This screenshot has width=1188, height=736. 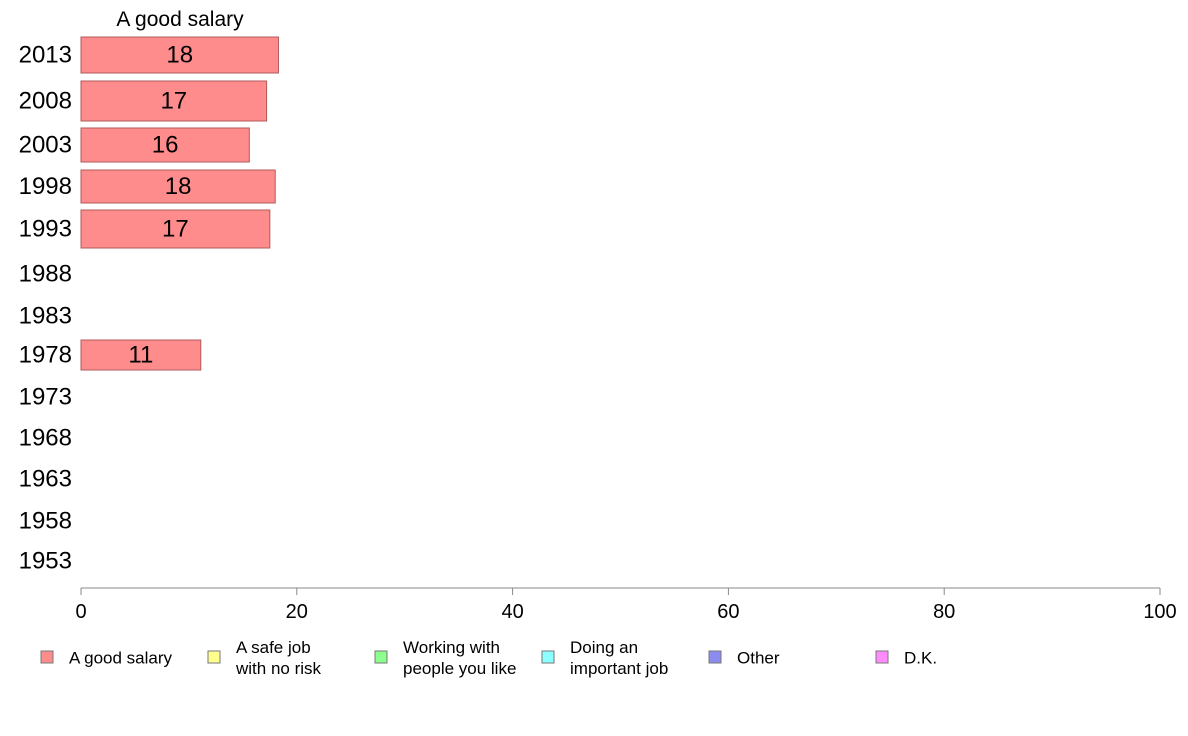 I want to click on year-label: 2003, so click(x=45, y=145).